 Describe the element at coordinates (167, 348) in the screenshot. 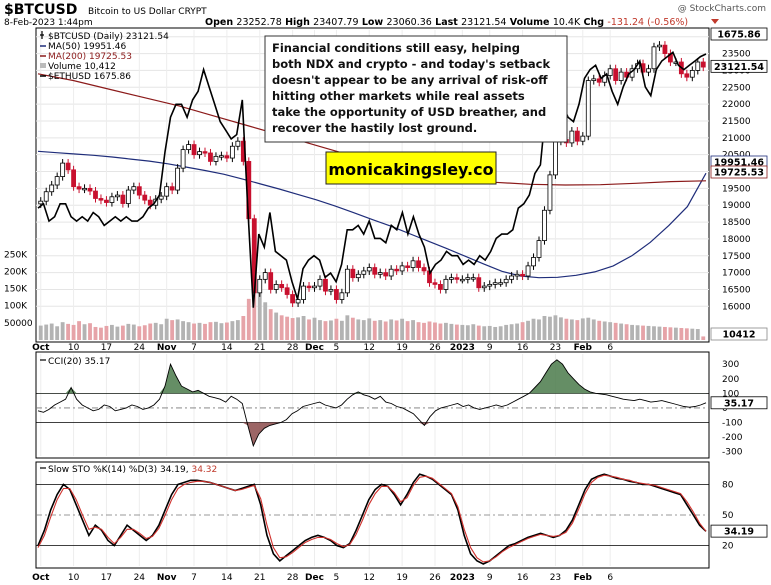

I see `x-tick-label: Nov` at that location.